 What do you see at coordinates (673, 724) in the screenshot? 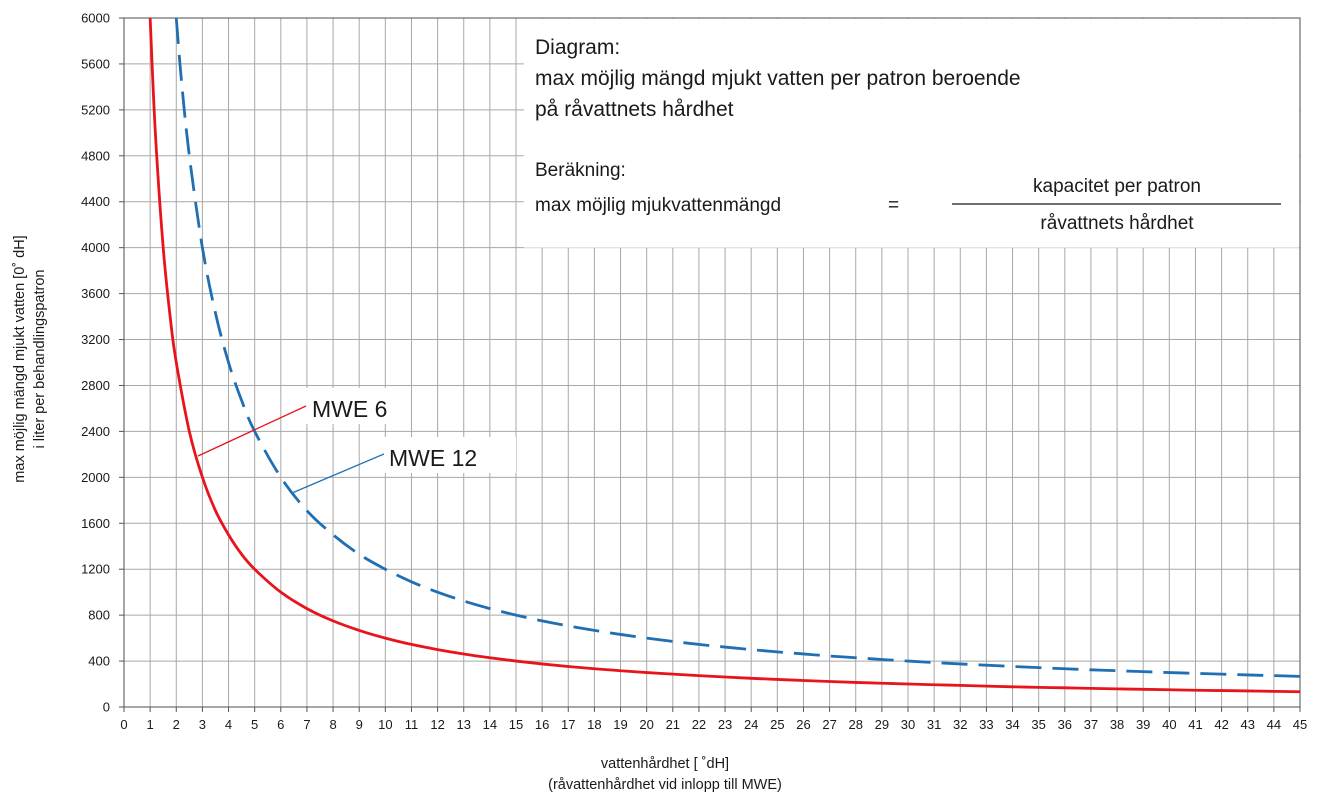
I see `x-tick-label: 21` at bounding box center [673, 724].